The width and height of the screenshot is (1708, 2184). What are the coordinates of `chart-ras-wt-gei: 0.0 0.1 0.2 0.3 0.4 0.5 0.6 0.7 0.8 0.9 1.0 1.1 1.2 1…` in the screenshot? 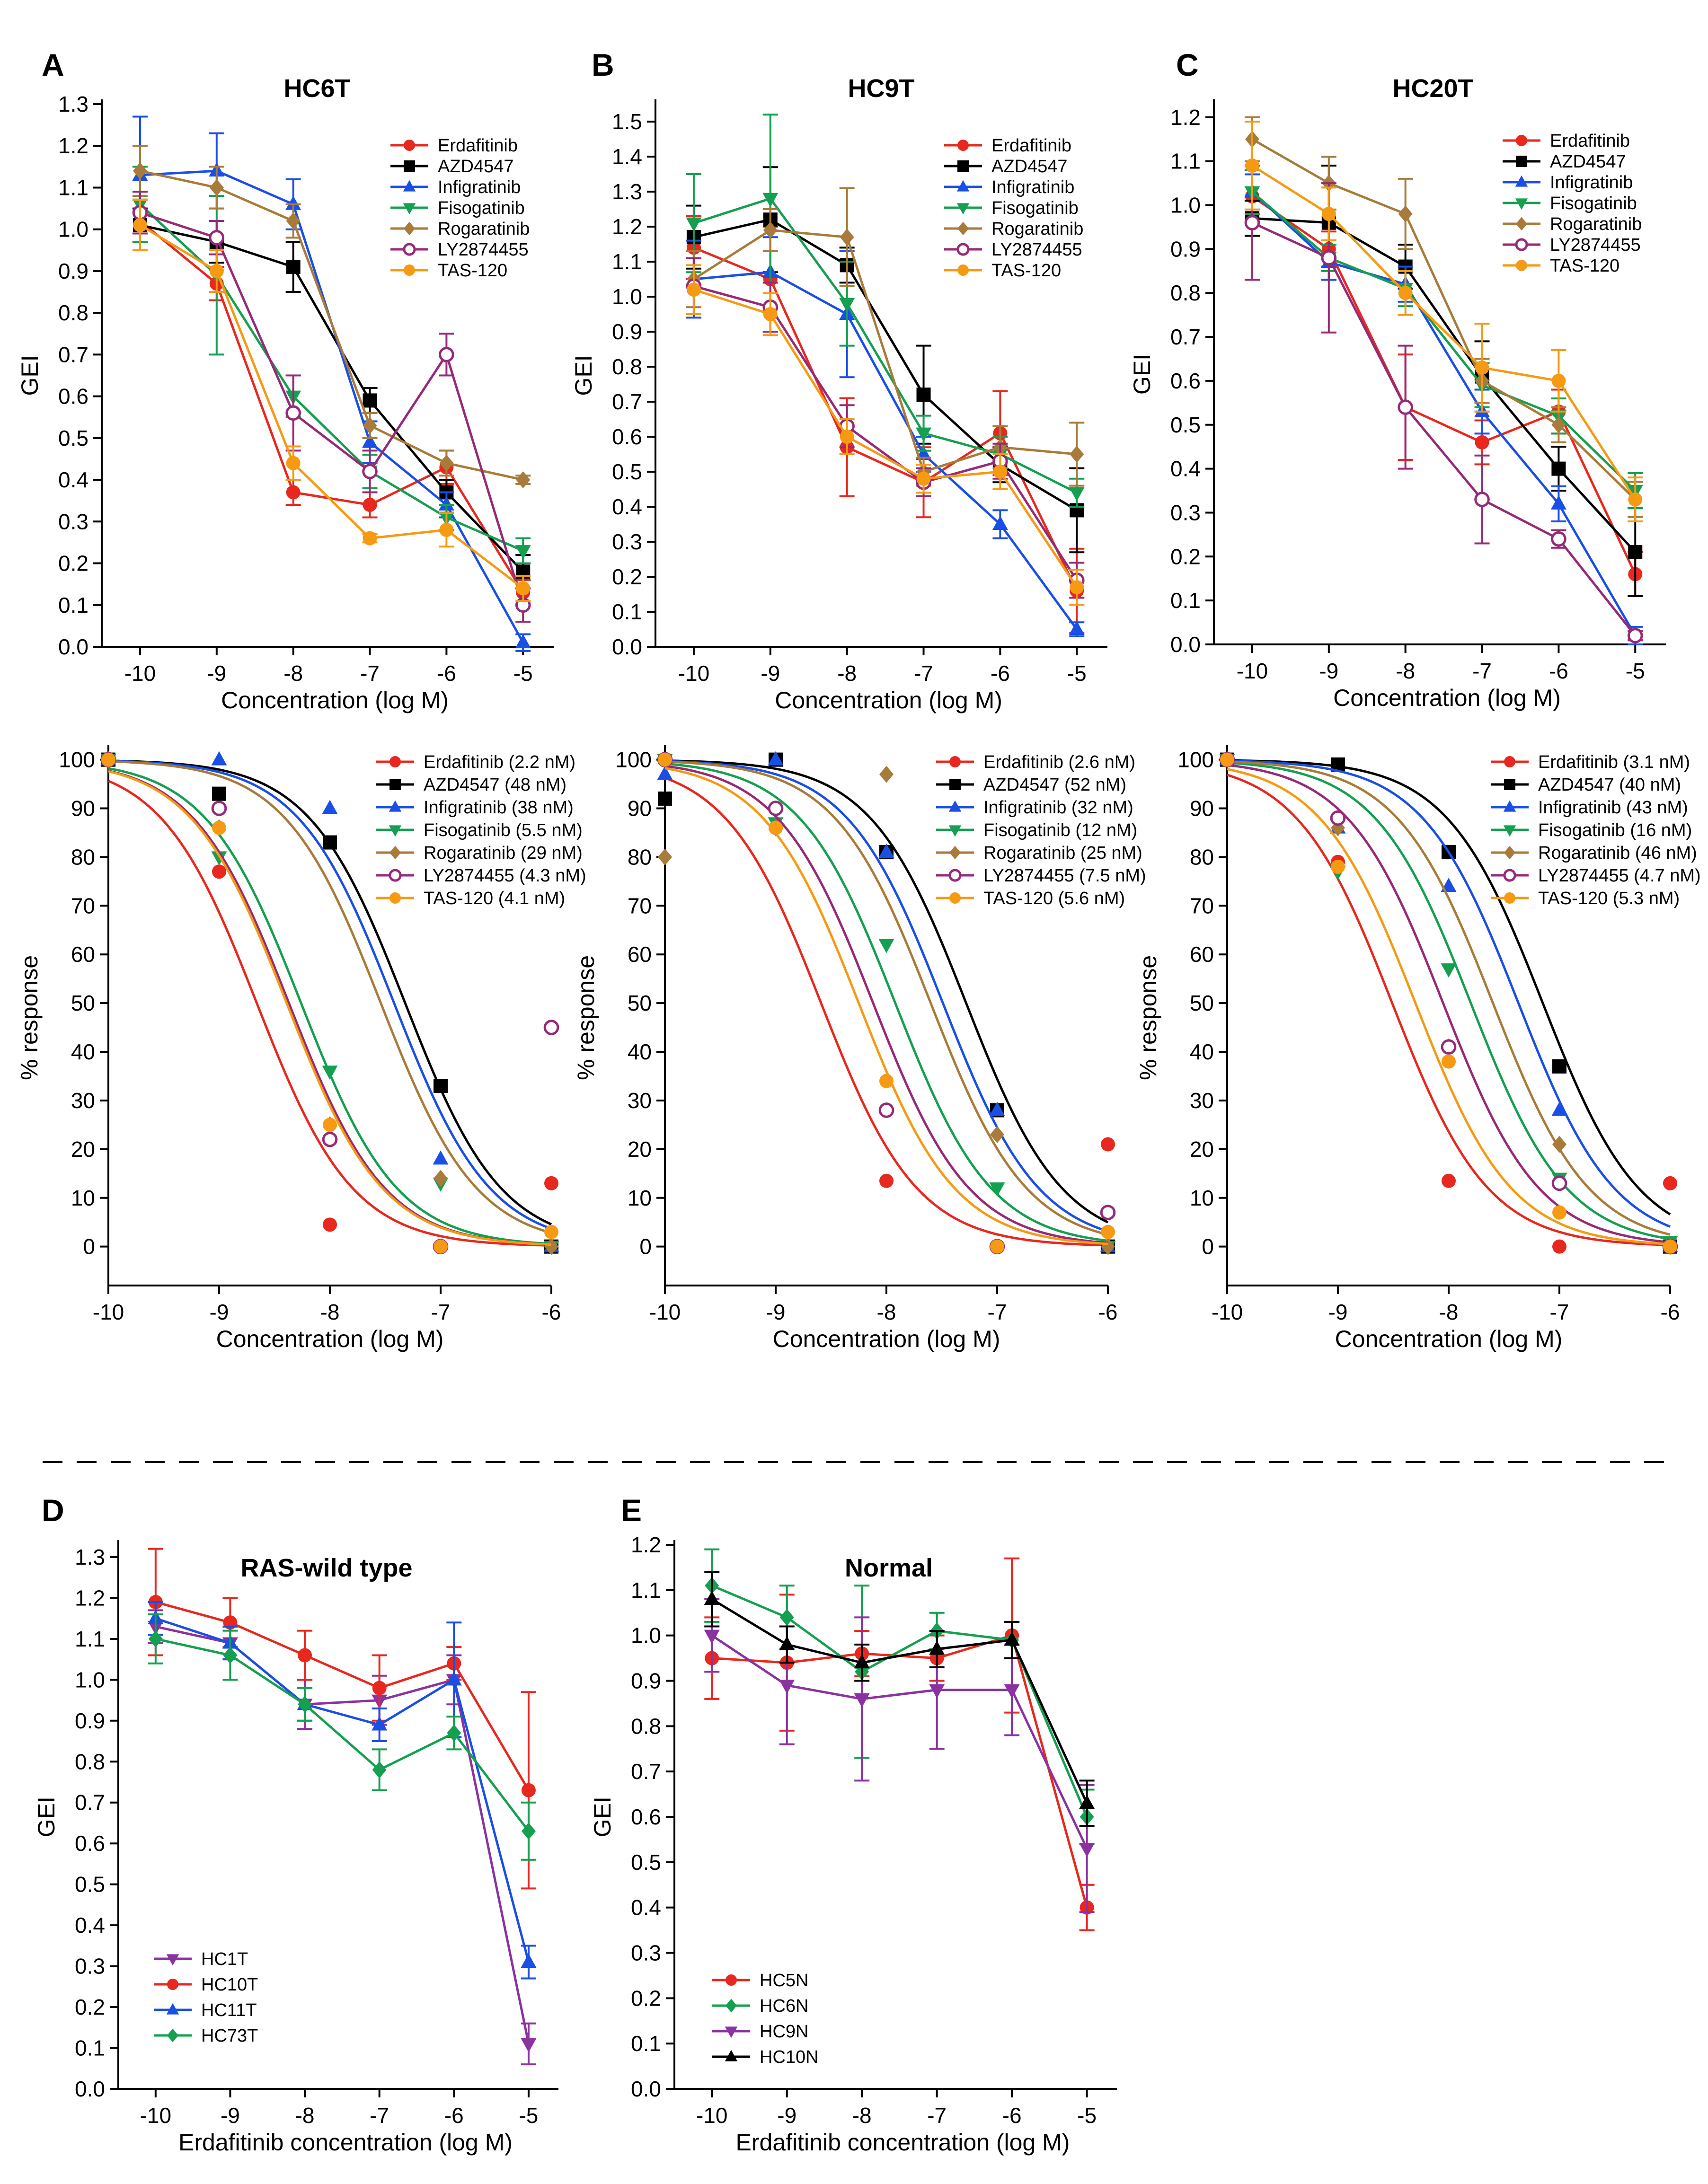 It's located at (296, 1848).